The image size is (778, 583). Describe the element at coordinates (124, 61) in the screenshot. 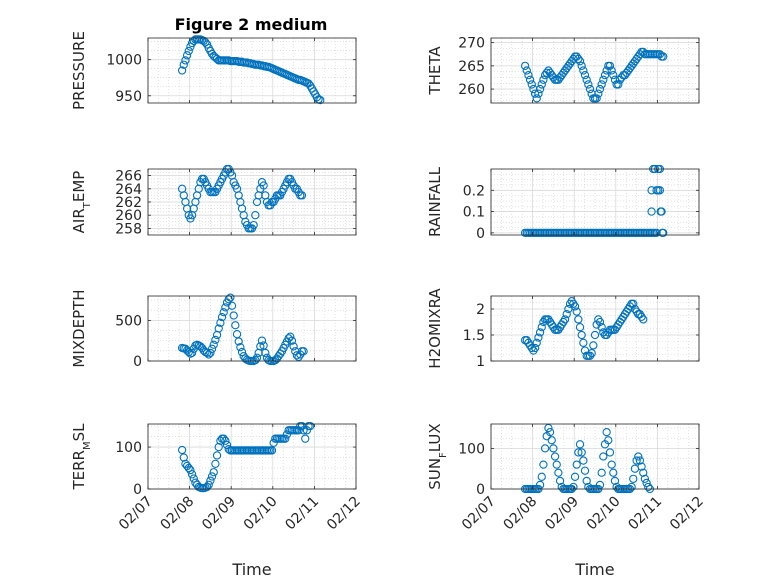

I see `y-tick-label: 1000` at that location.